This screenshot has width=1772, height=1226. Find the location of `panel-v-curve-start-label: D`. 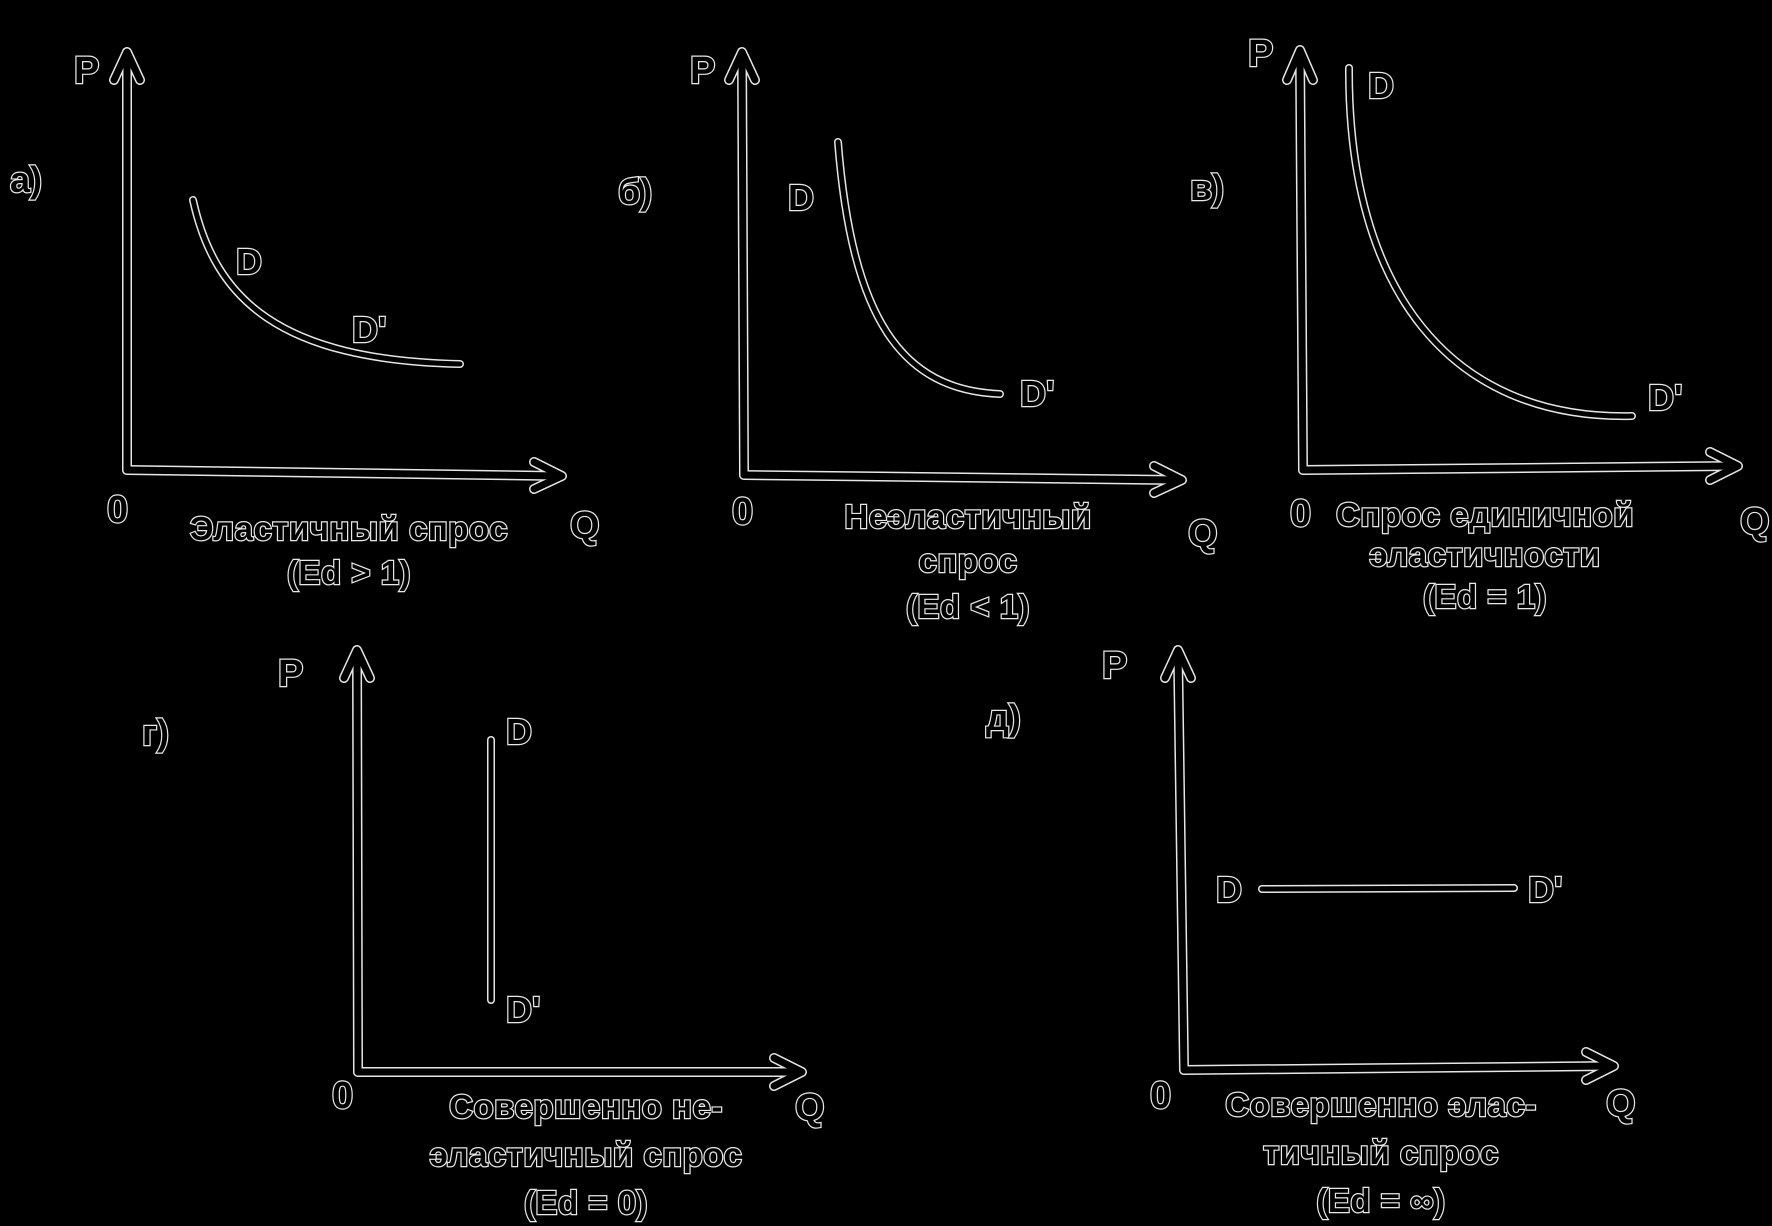

panel-v-curve-start-label: D is located at coordinates (1381, 85).